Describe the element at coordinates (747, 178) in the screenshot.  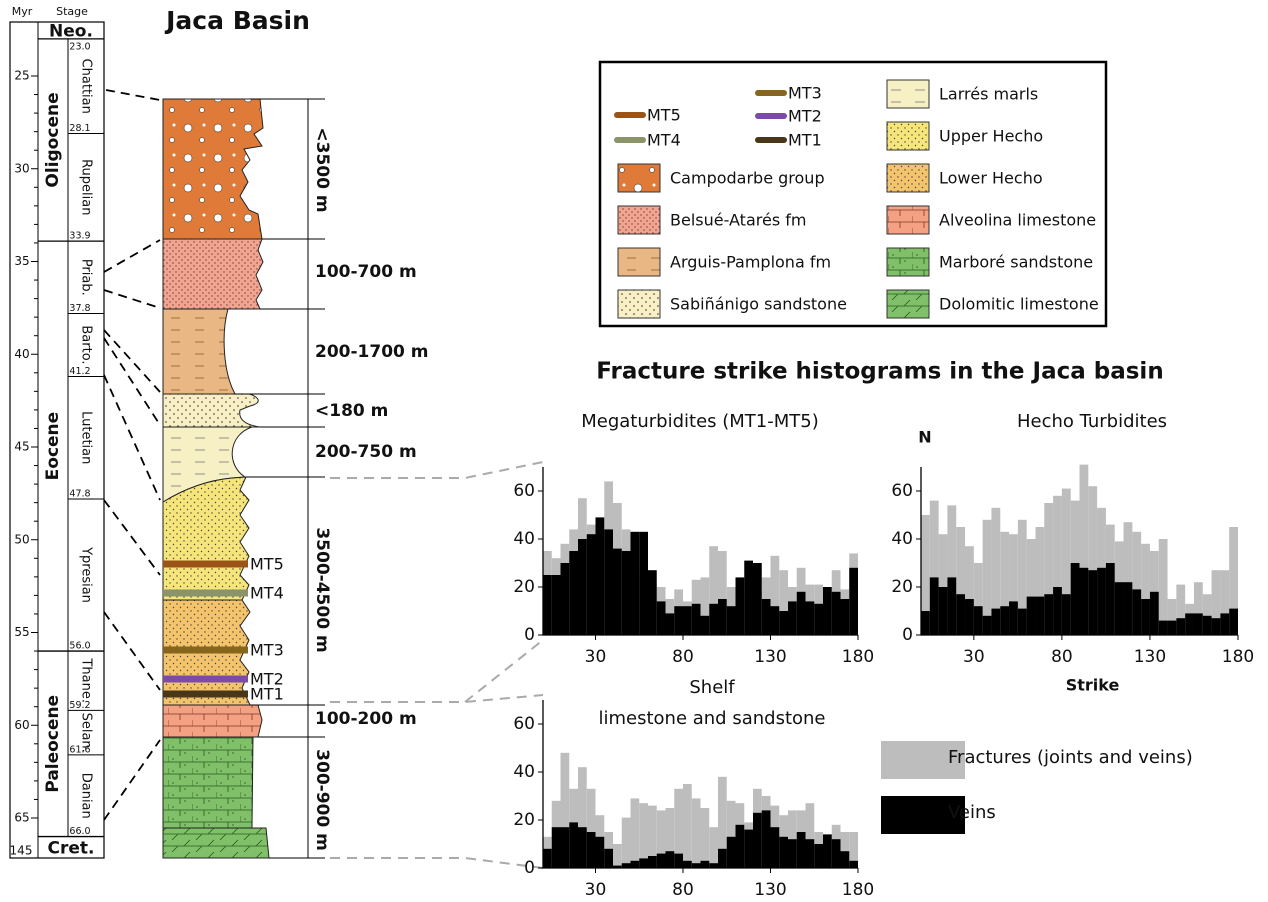
I see `legend-formation: Campodarbe group` at that location.